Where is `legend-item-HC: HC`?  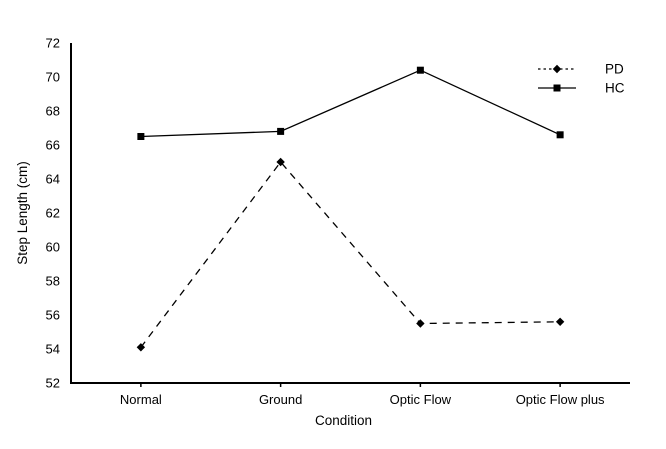 legend-item-HC: HC is located at coordinates (581, 88).